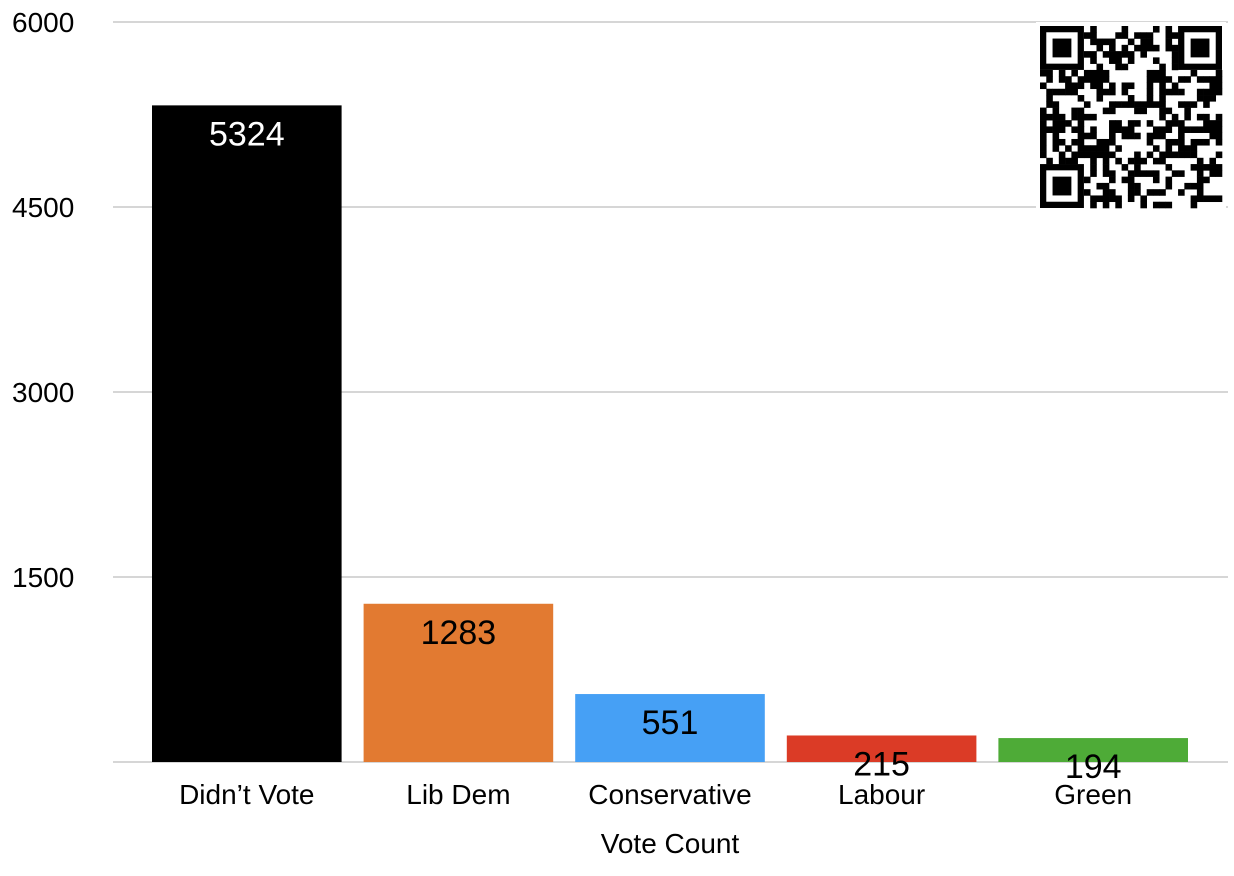  What do you see at coordinates (670, 723) in the screenshot?
I see `data-label: 551` at bounding box center [670, 723].